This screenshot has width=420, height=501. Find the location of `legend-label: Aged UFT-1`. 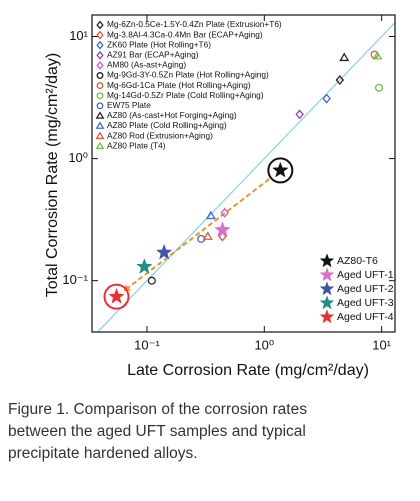

legend-label: Aged UFT-1 is located at coordinates (365, 275).